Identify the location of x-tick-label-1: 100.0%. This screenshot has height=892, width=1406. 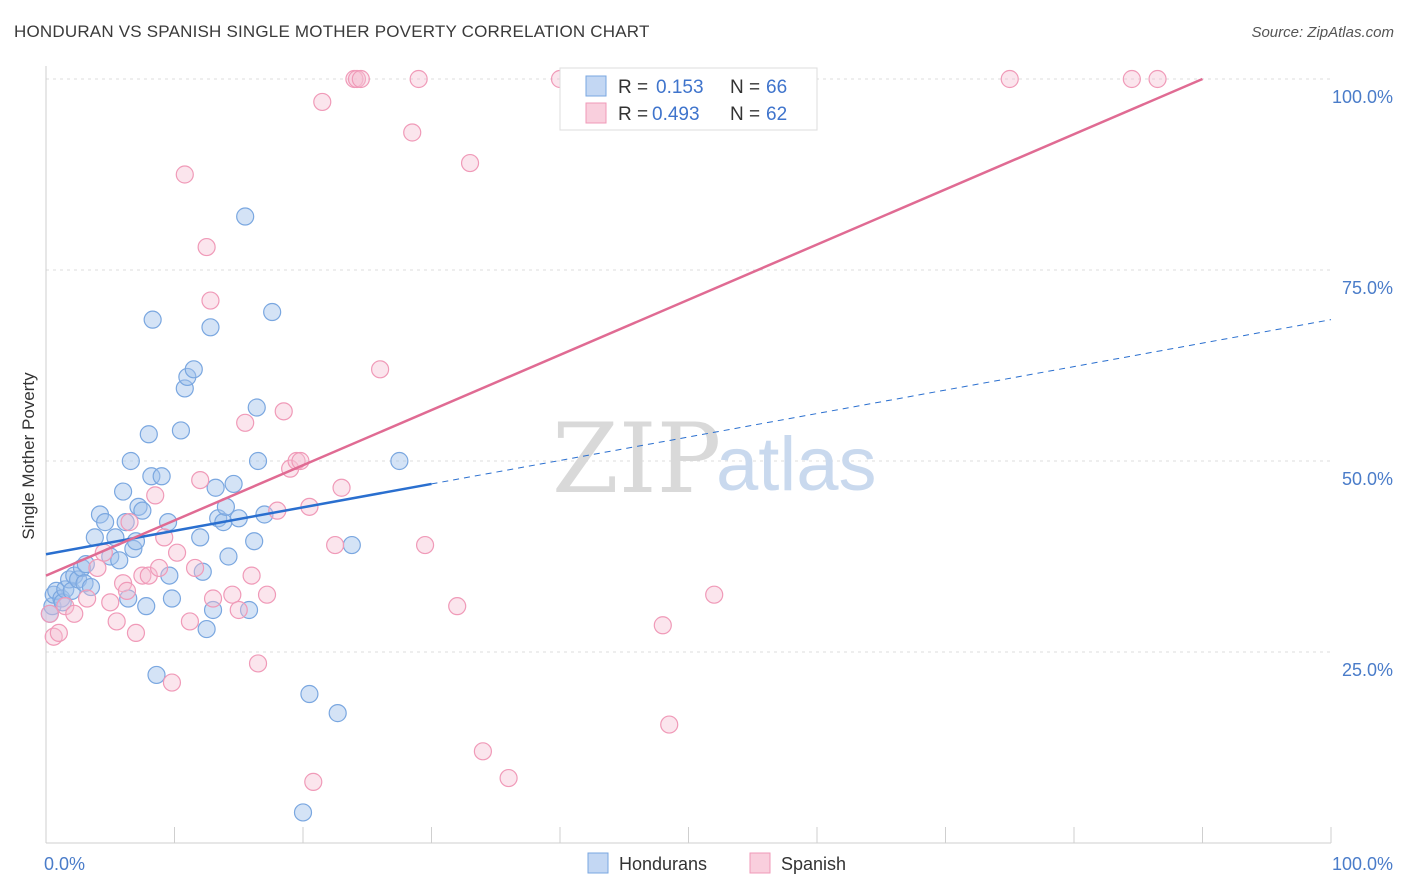
(1362, 864).